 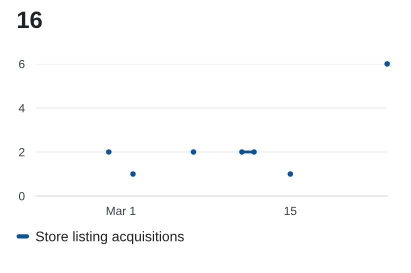 What do you see at coordinates (21, 196) in the screenshot?
I see `y-tick-label: 0` at bounding box center [21, 196].